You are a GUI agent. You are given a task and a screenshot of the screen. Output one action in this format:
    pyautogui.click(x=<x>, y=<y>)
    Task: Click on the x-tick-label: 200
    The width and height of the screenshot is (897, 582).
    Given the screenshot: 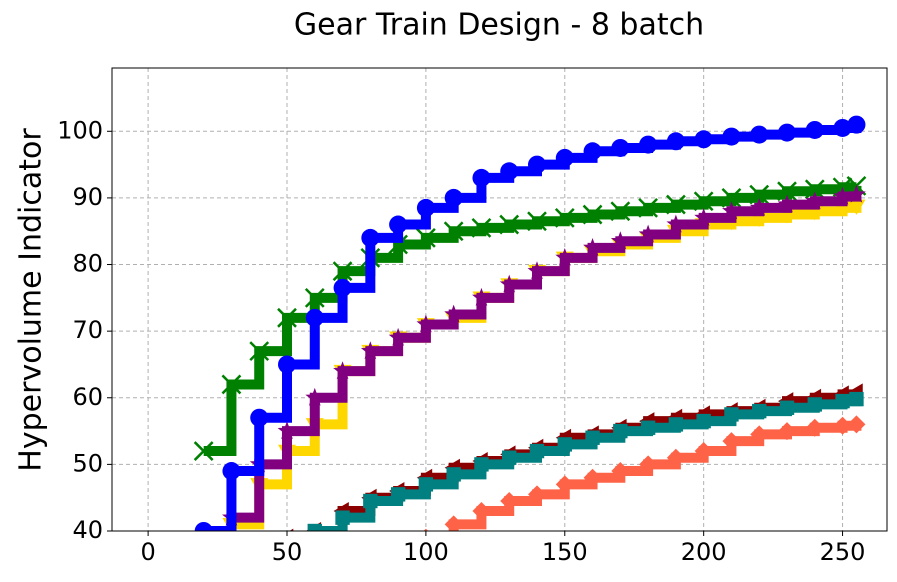 What is the action you would take?
    pyautogui.click(x=704, y=552)
    